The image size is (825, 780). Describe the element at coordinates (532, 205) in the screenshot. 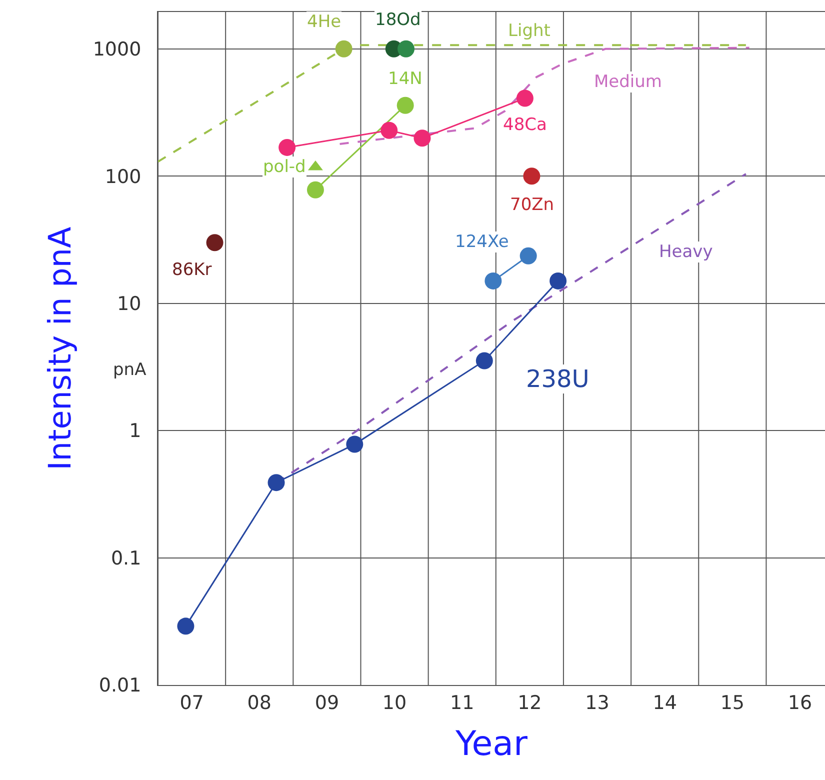

I see `series-label: 70Zn` at that location.